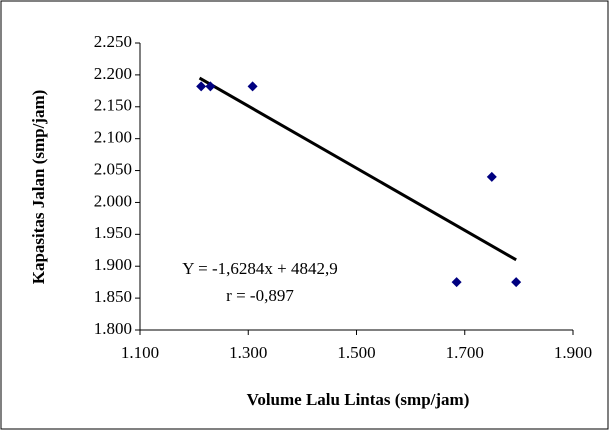 The width and height of the screenshot is (610, 431). I want to click on y-tick-label: 2.050, so click(113, 168).